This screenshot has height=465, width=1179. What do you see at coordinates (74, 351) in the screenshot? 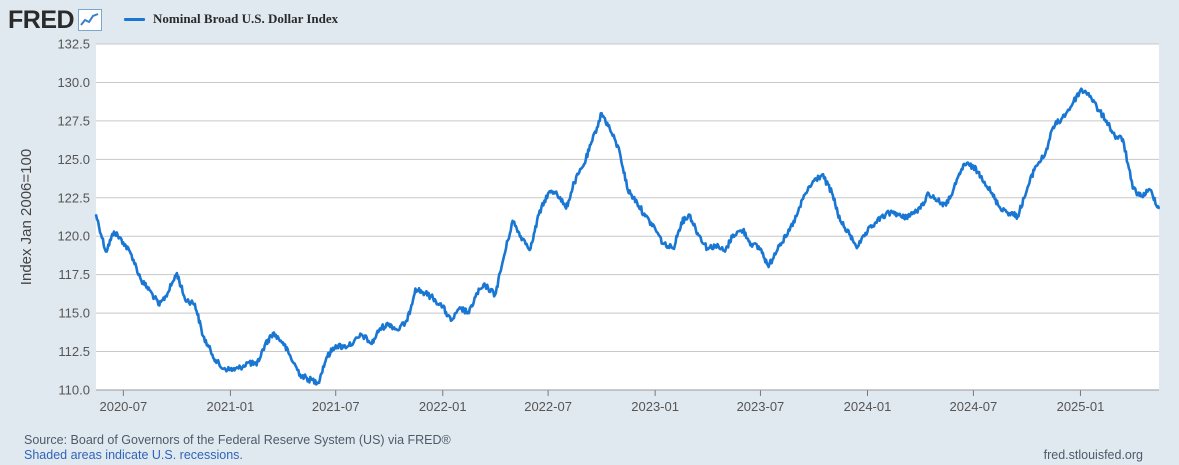
I see `y-tick-label: 112.5` at bounding box center [74, 351].